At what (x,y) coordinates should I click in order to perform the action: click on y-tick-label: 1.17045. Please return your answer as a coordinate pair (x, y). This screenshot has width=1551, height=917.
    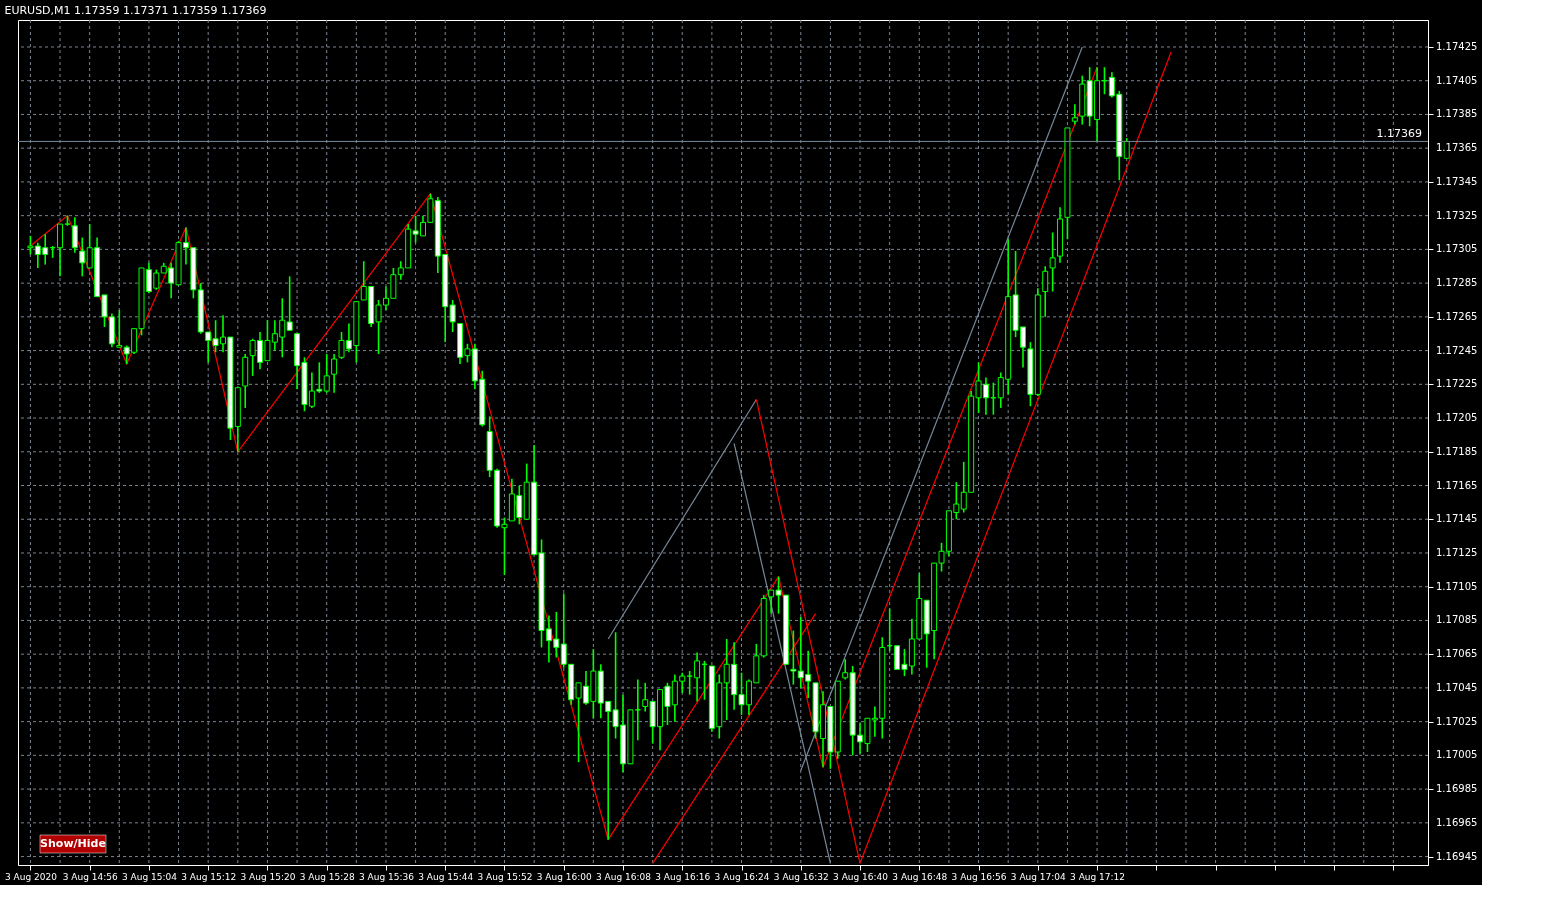
    Looking at the image, I should click on (1457, 687).